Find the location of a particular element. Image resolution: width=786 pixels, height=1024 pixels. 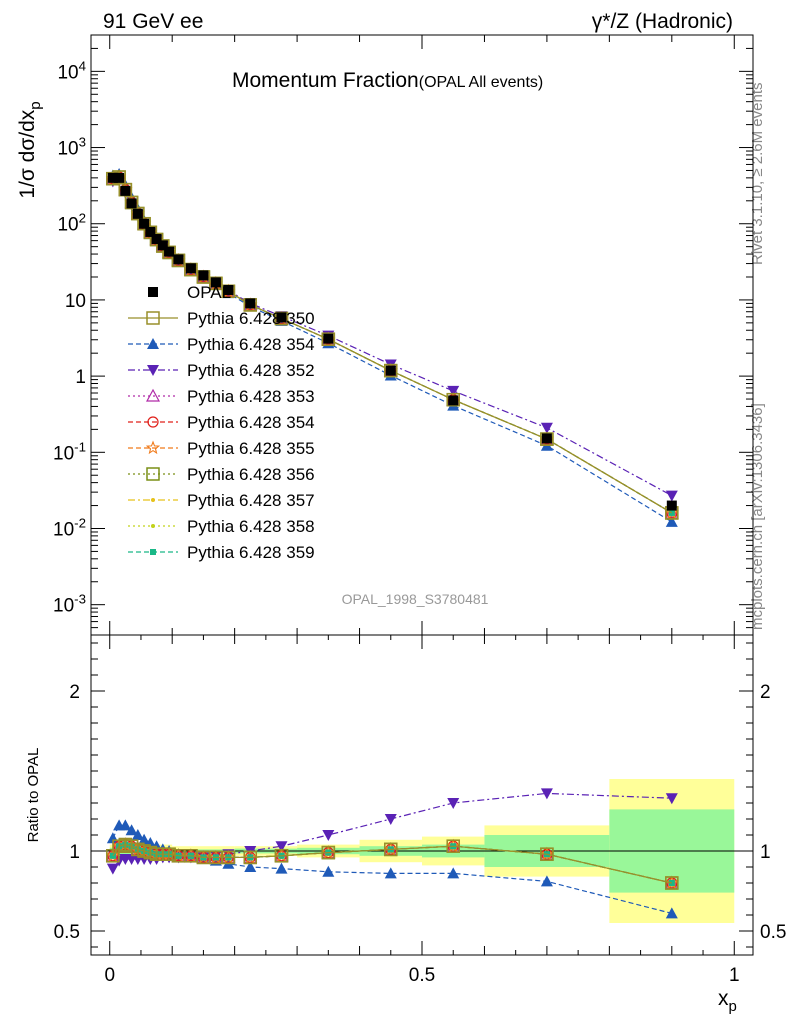

legend-entry: Pythia 6.428 350 is located at coordinates (221, 318).